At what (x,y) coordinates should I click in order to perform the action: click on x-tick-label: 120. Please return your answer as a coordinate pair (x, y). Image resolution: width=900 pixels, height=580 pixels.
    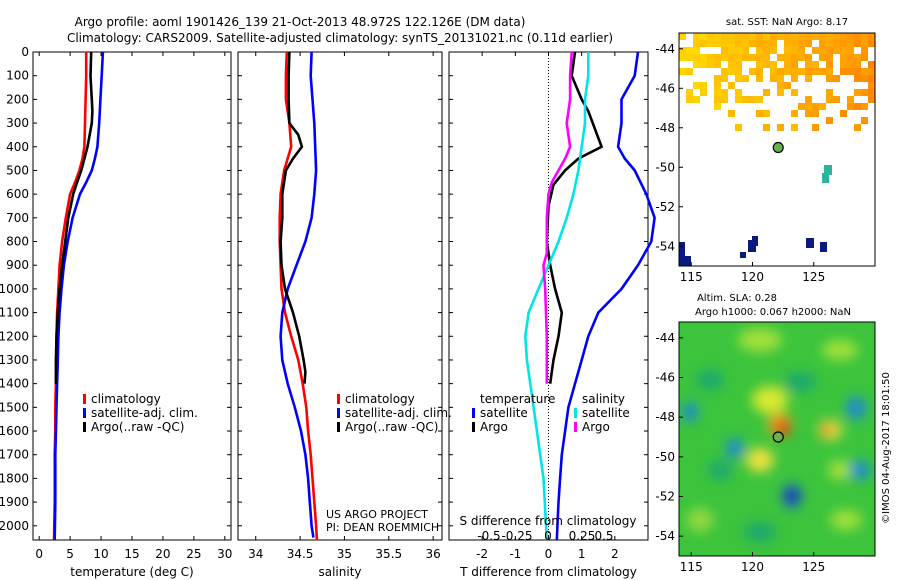
    Looking at the image, I should click on (752, 567).